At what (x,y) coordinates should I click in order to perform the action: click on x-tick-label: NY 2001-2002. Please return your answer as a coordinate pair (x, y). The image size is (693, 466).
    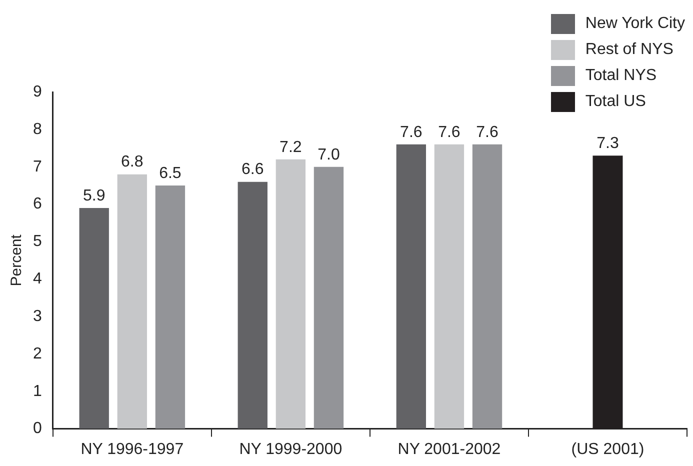
    Looking at the image, I should click on (449, 449).